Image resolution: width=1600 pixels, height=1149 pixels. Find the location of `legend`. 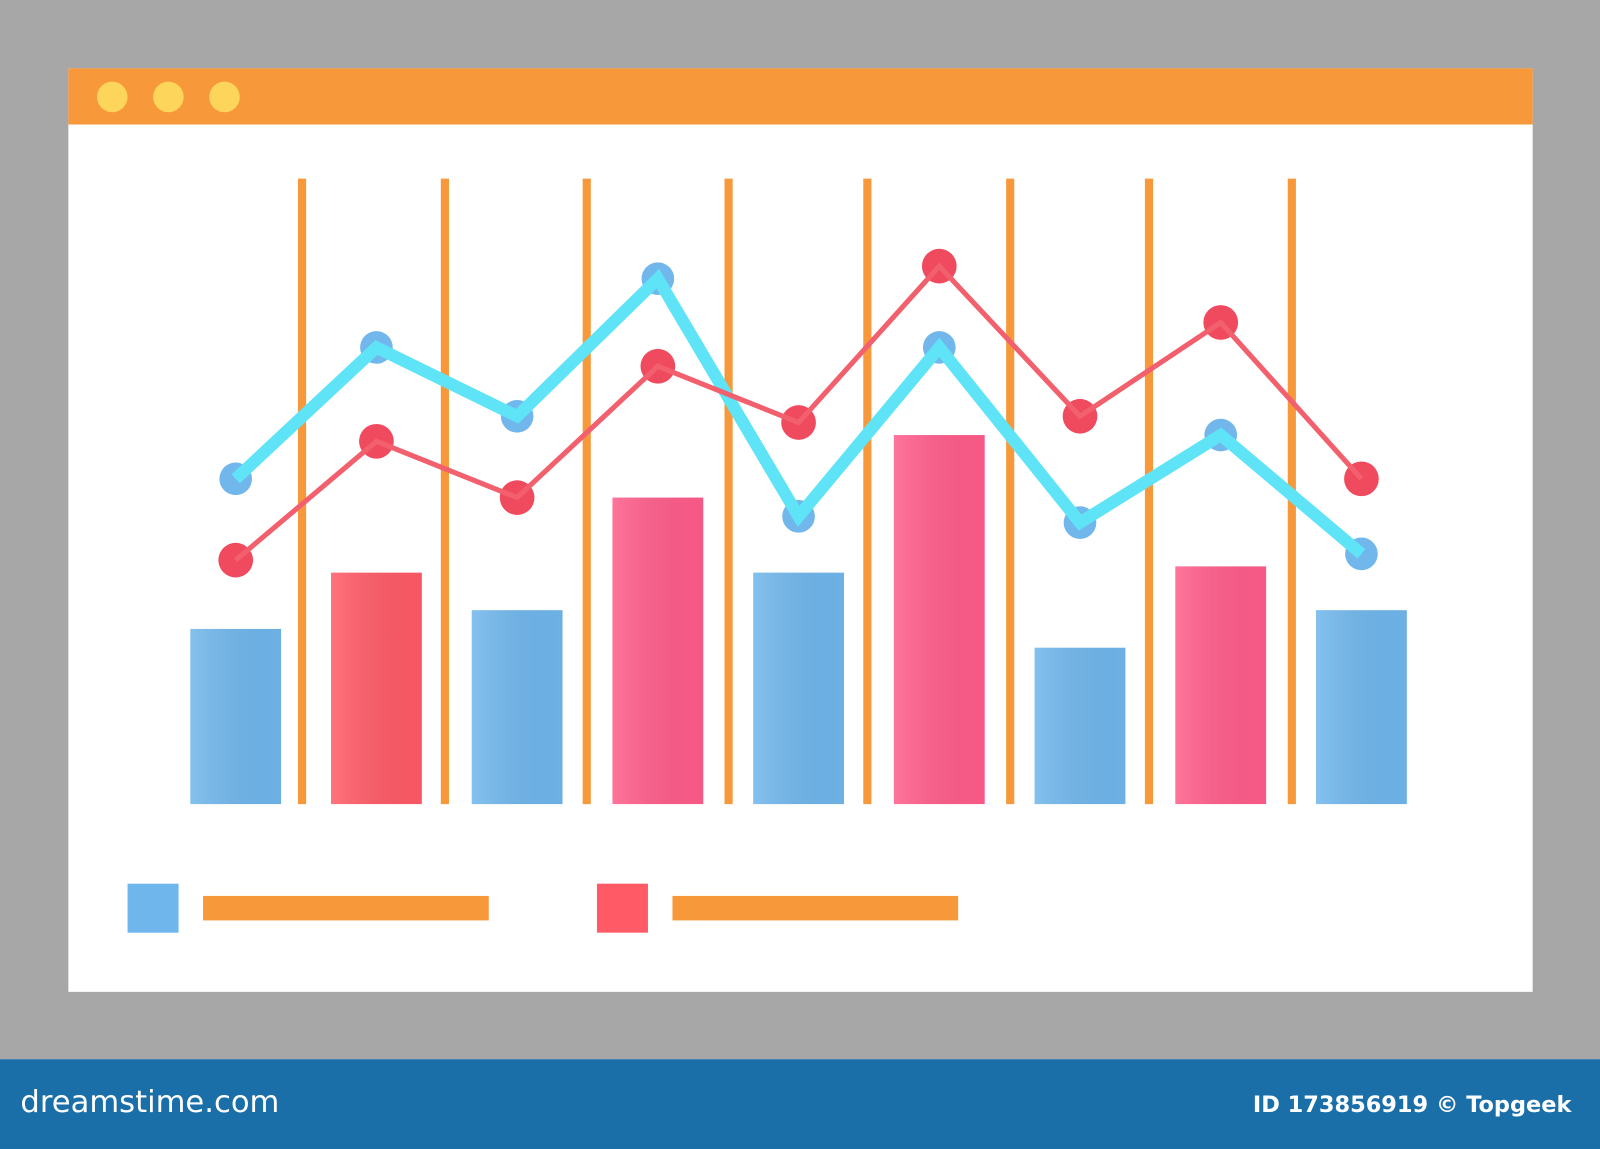

legend is located at coordinates (387, 908).